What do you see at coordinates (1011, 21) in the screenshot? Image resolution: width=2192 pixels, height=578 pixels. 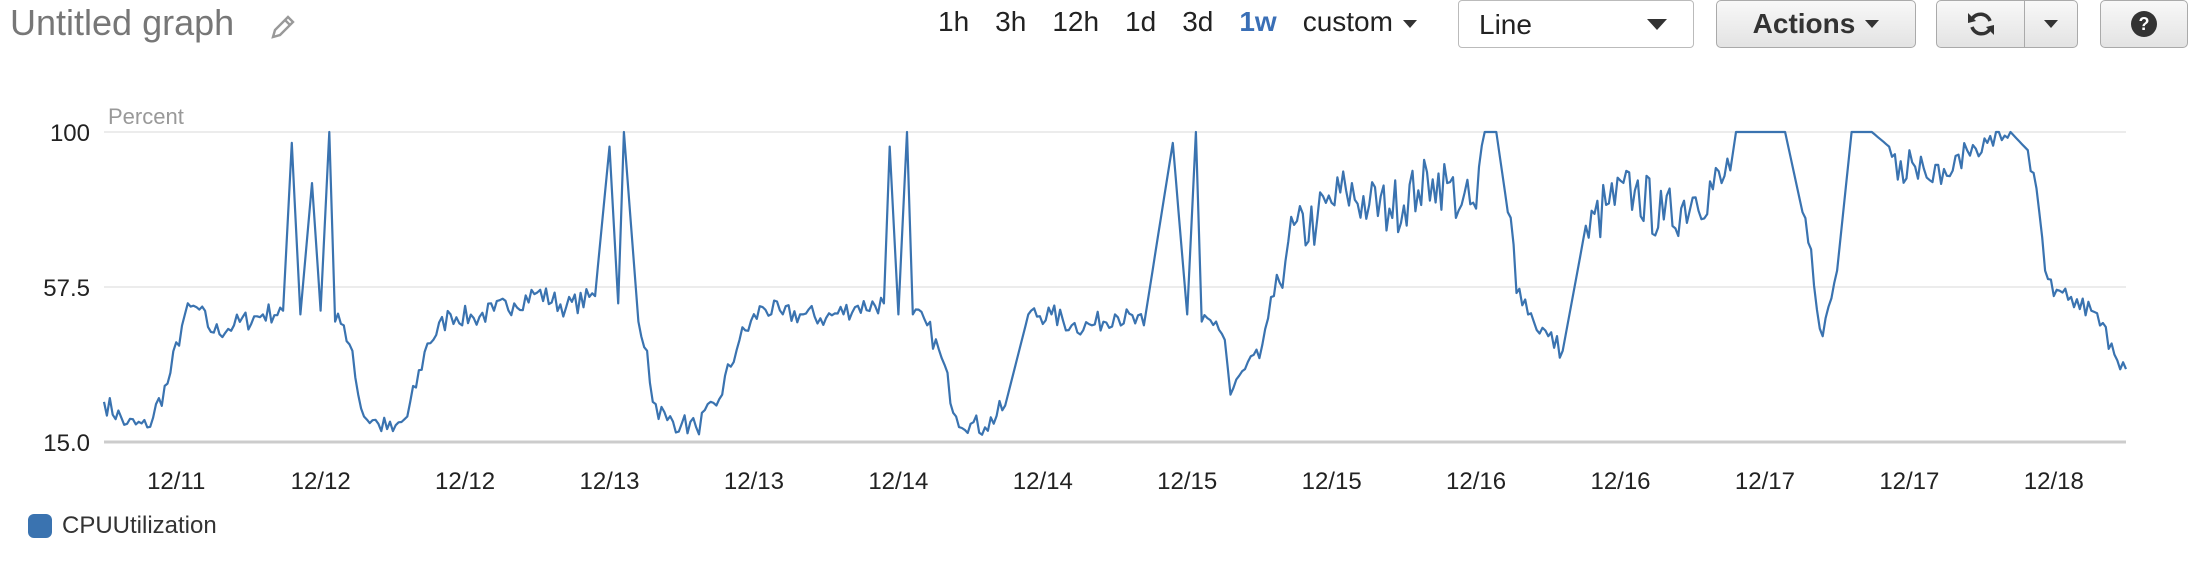 I see `range-3h: 3h` at bounding box center [1011, 21].